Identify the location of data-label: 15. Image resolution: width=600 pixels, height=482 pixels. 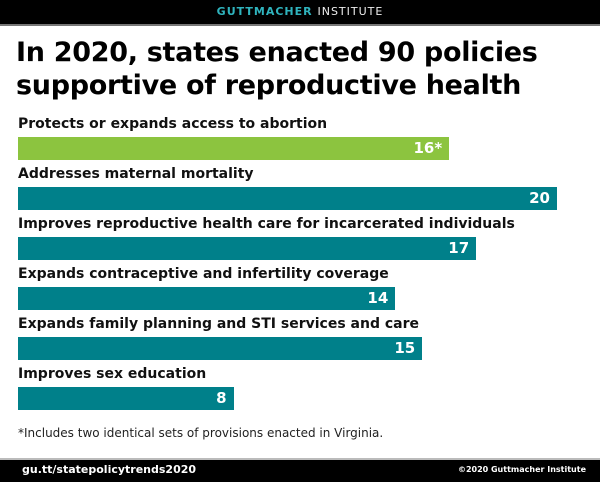
(405, 348).